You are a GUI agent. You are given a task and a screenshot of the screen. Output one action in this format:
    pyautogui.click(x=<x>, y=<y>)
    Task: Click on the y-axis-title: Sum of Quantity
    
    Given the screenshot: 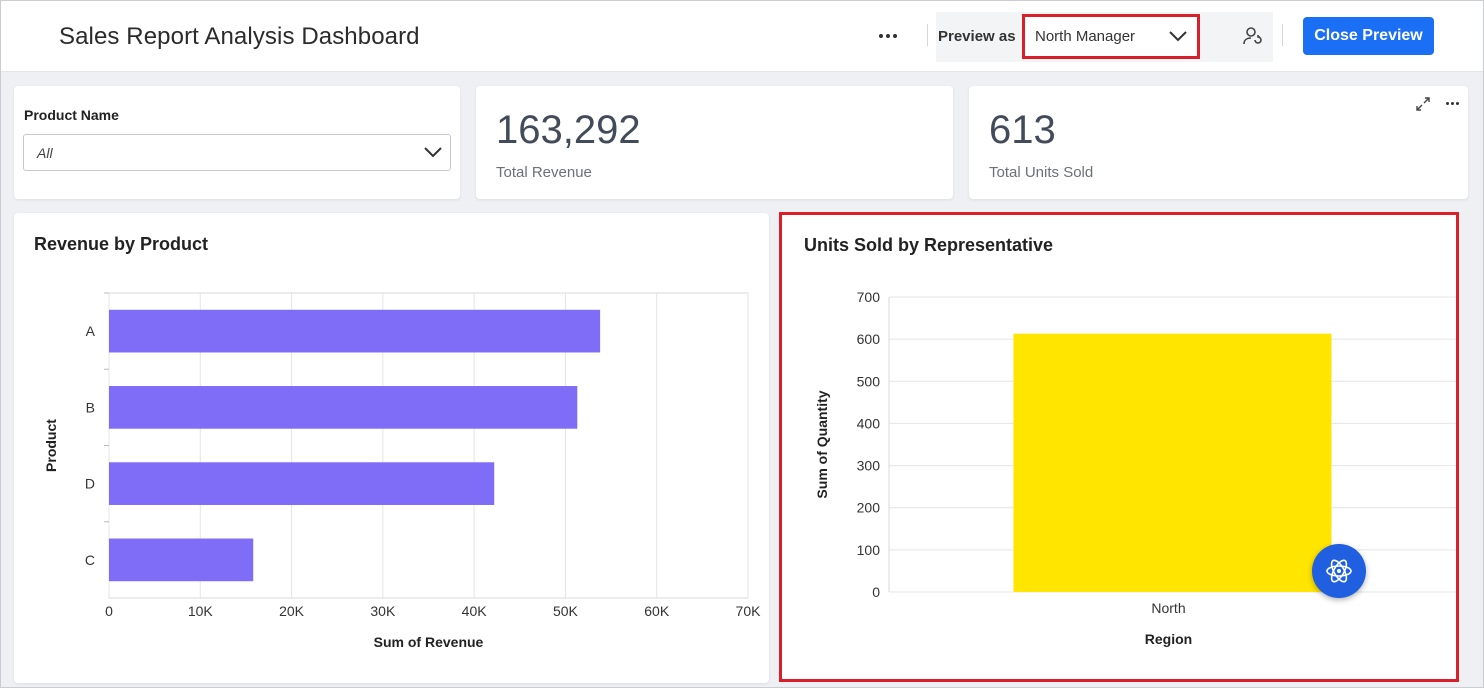 What is the action you would take?
    pyautogui.click(x=822, y=444)
    